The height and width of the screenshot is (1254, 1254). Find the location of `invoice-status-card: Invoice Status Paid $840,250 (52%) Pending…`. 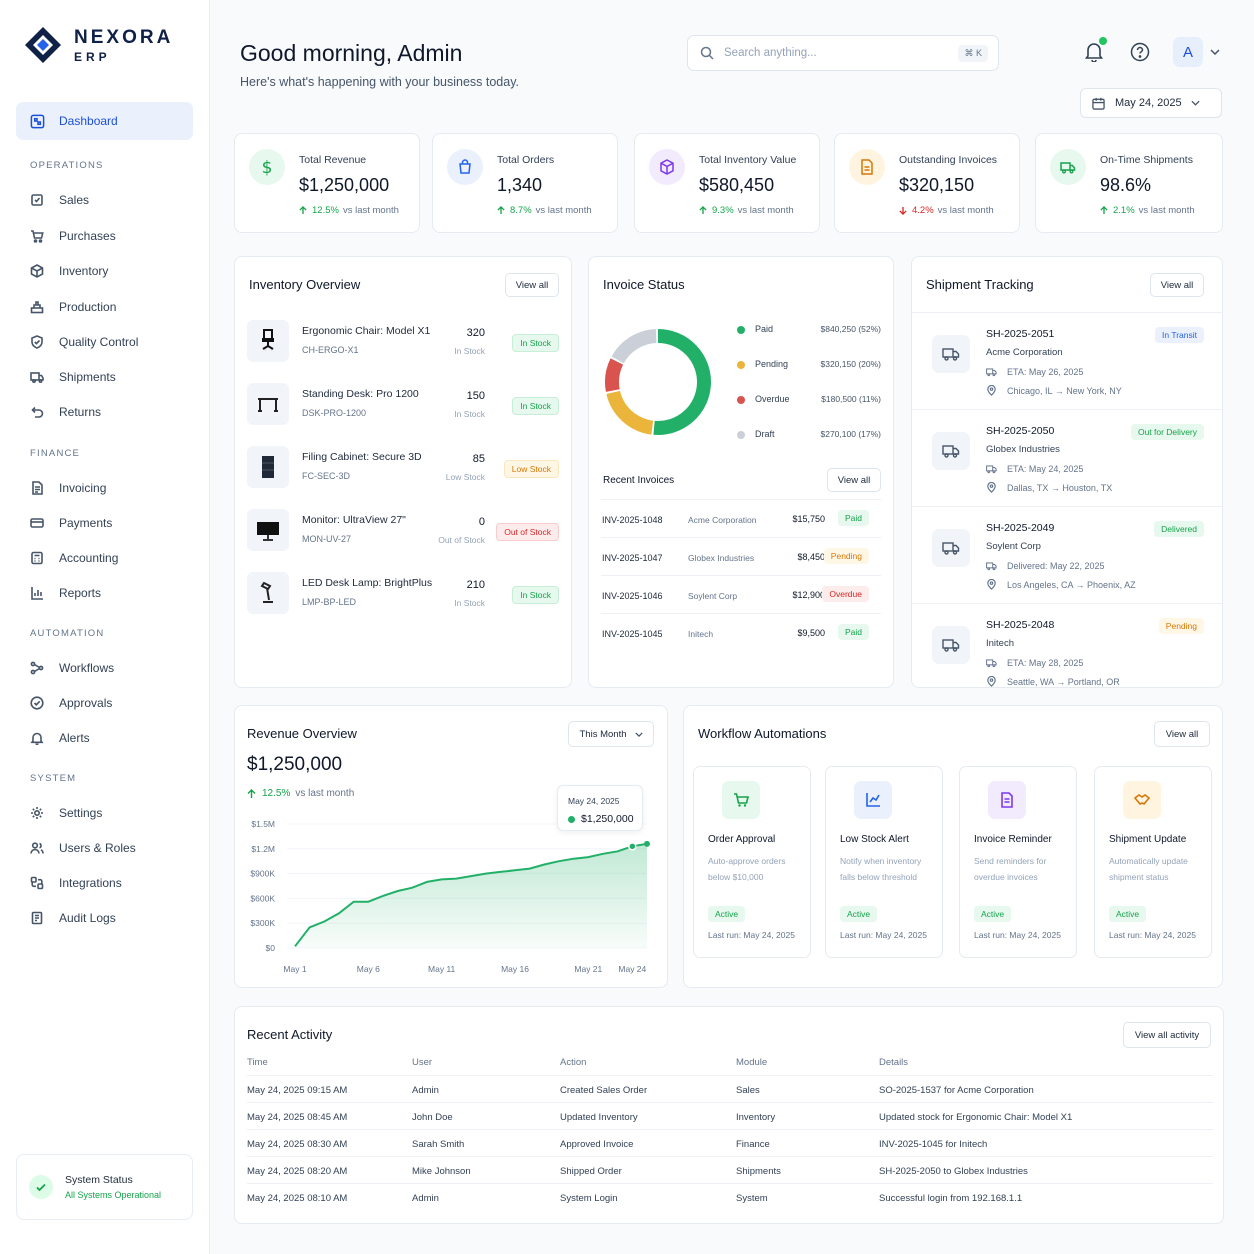

invoice-status-card: Invoice Status Paid $840,250 (52%) Pending… is located at coordinates (741, 472).